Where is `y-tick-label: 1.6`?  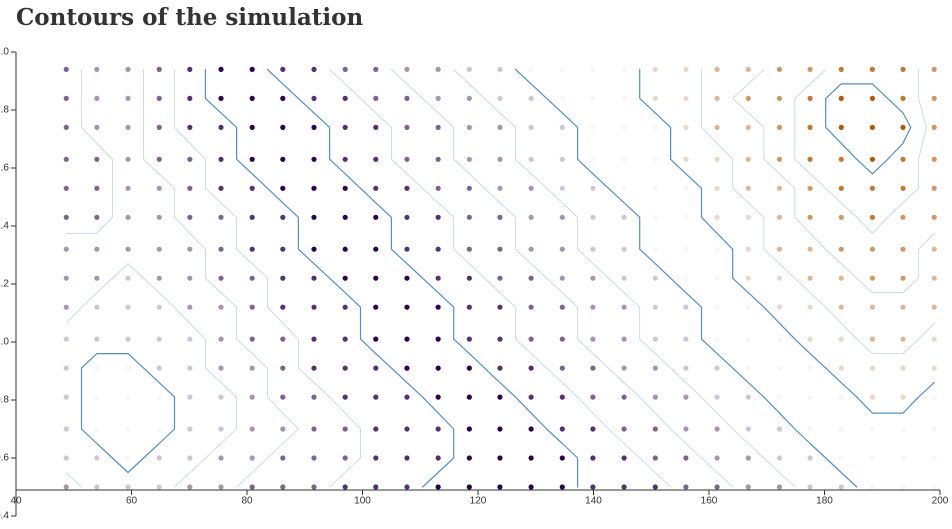
y-tick-label: 1.6 is located at coordinates (4, 168).